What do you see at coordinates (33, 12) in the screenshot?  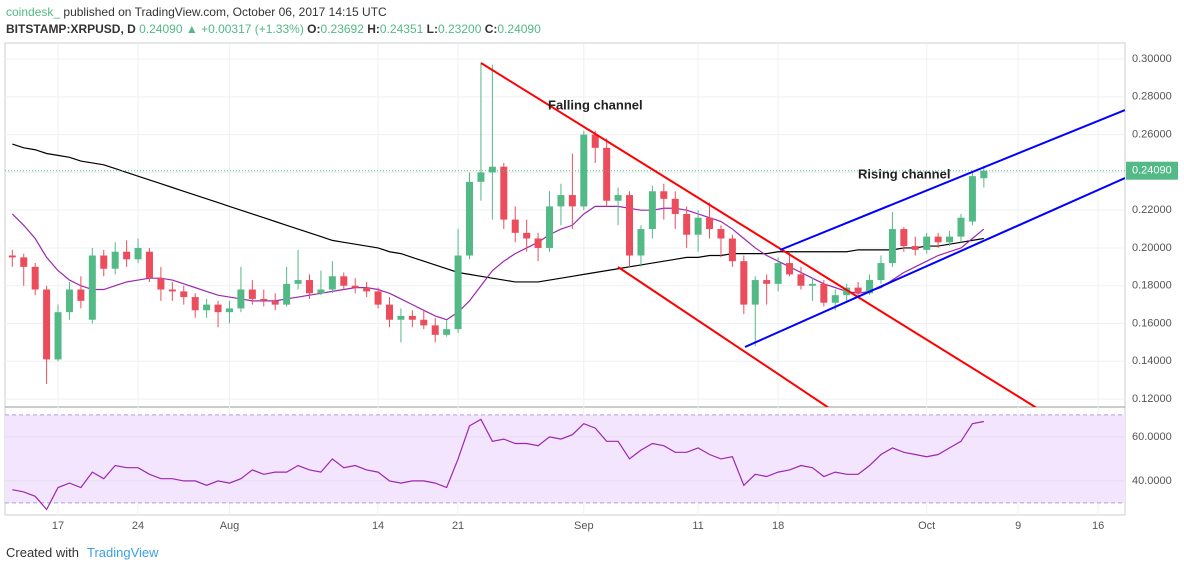 I see `author: coindesk_` at bounding box center [33, 12].